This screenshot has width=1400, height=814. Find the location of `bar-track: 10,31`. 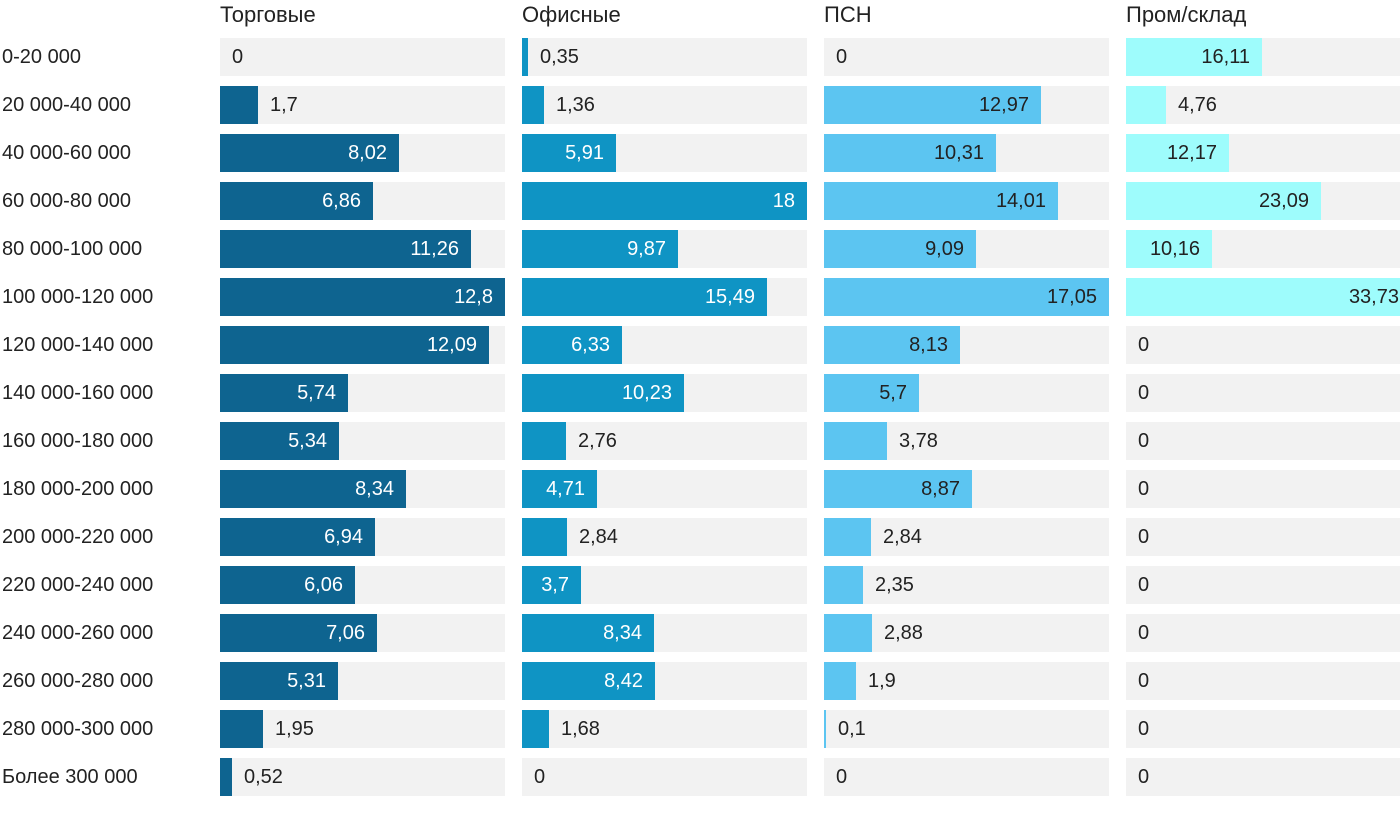

bar-track: 10,31 is located at coordinates (966, 153).